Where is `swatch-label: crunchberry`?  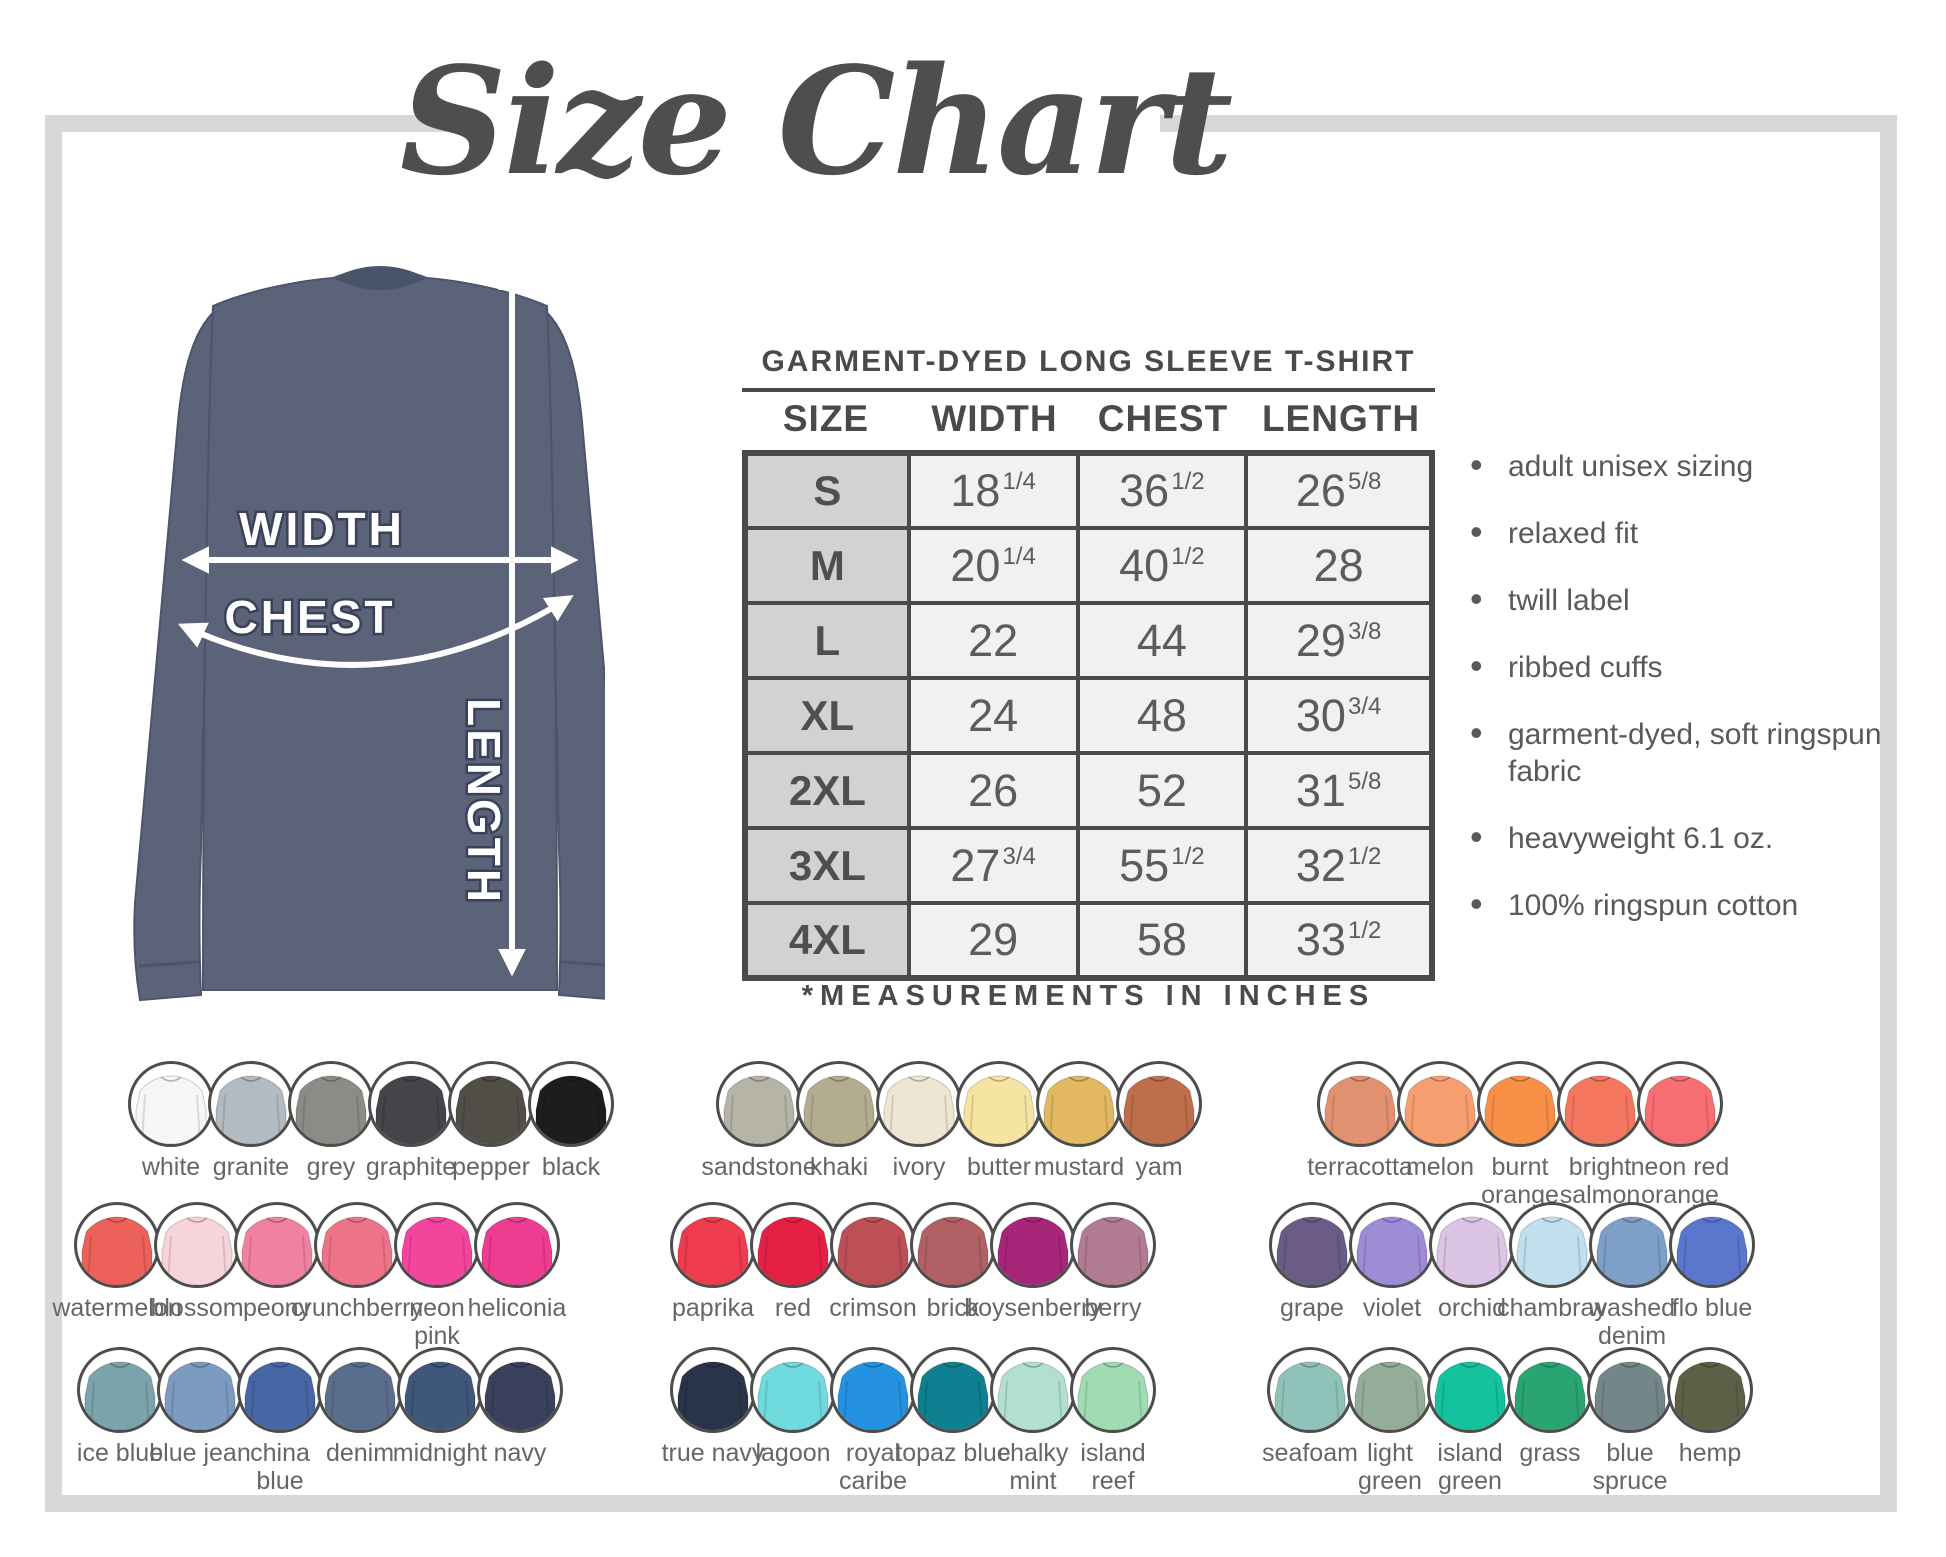
swatch-label: crunchberry is located at coordinates (357, 1308).